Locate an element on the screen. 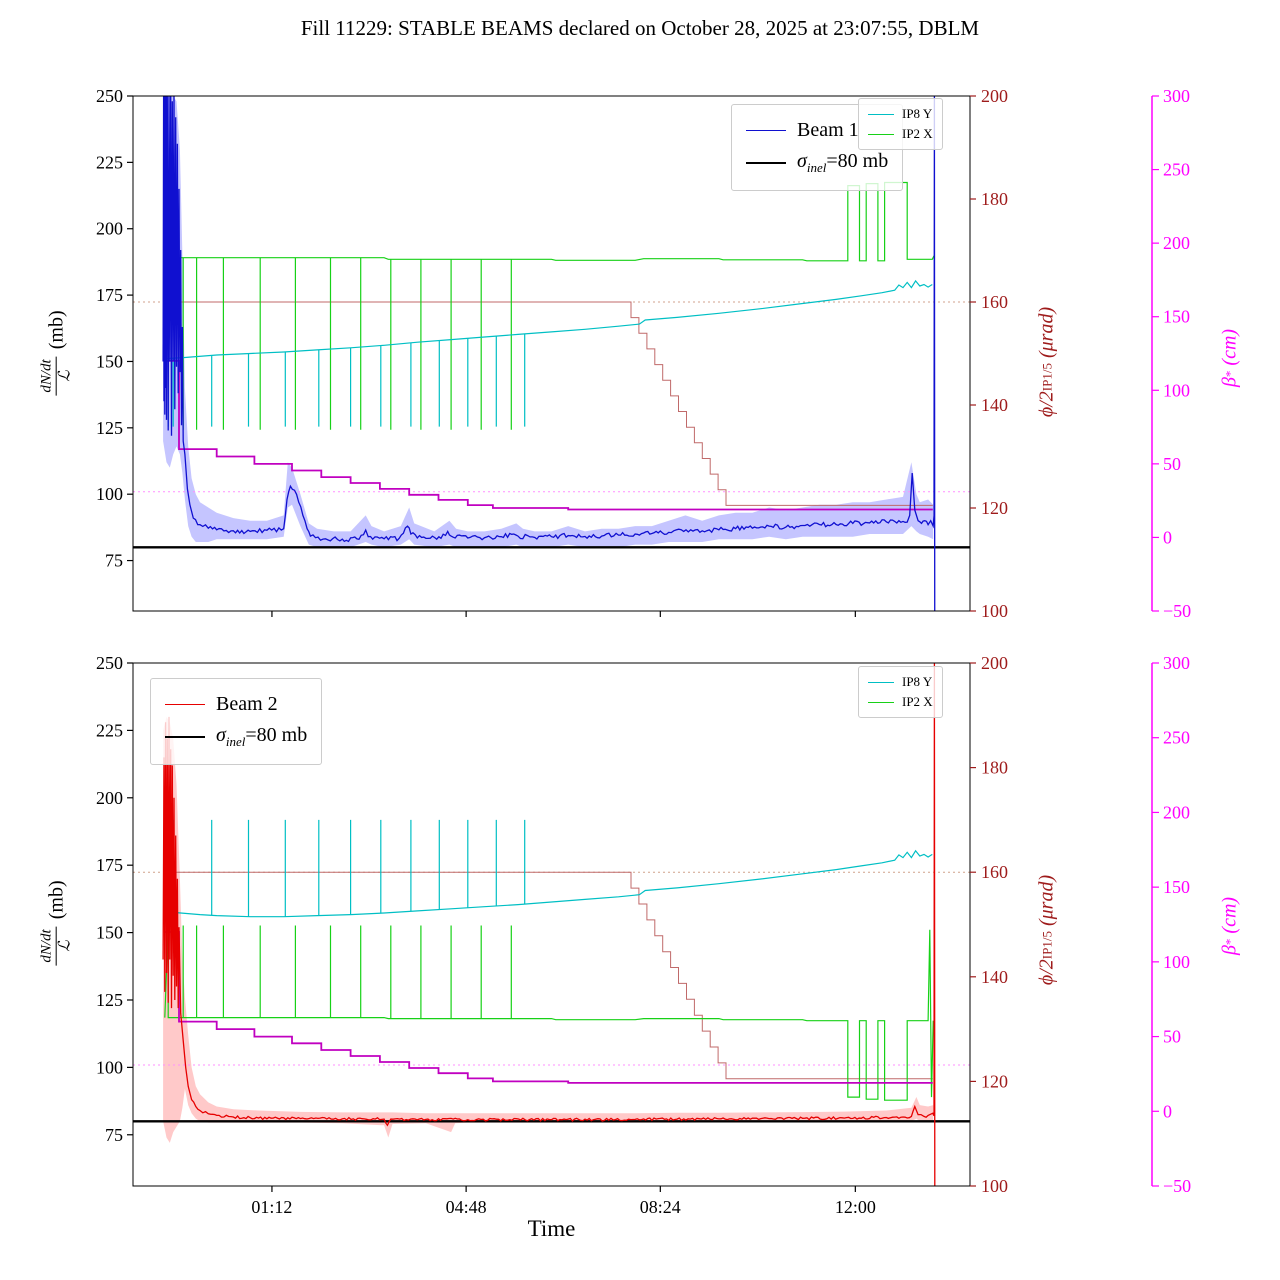 Image resolution: width=1280 pixels, height=1280 pixels. beam2-beta-star is located at coordinates (548, 1007).